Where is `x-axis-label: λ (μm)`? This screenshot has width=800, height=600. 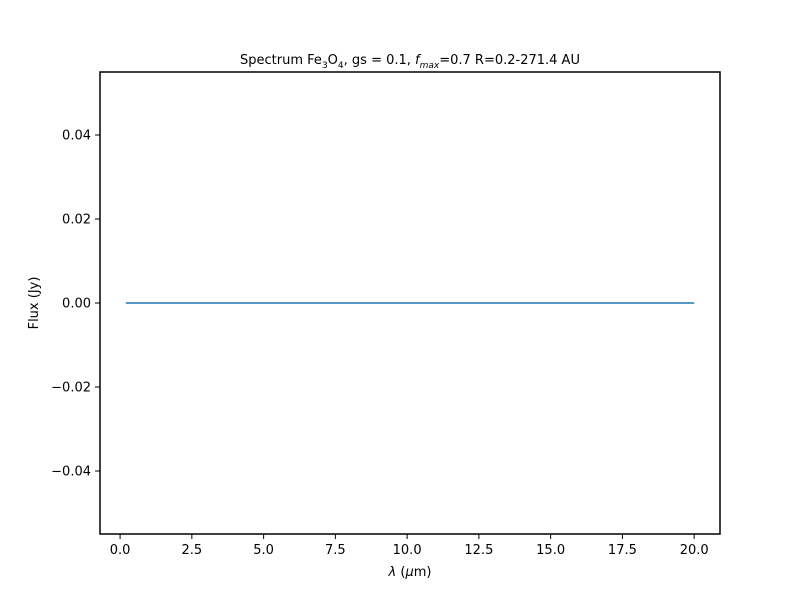 x-axis-label: λ (μm) is located at coordinates (410, 572).